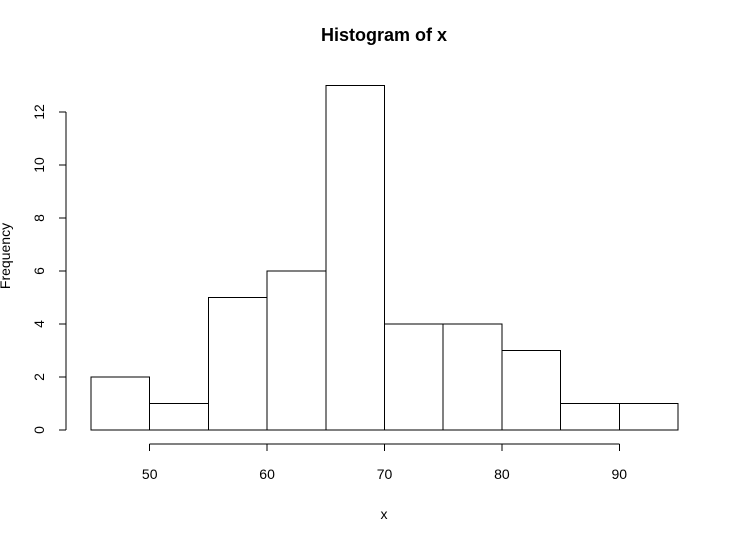 The height and width of the screenshot is (534, 732). I want to click on x-tick-label: 50, so click(150, 474).